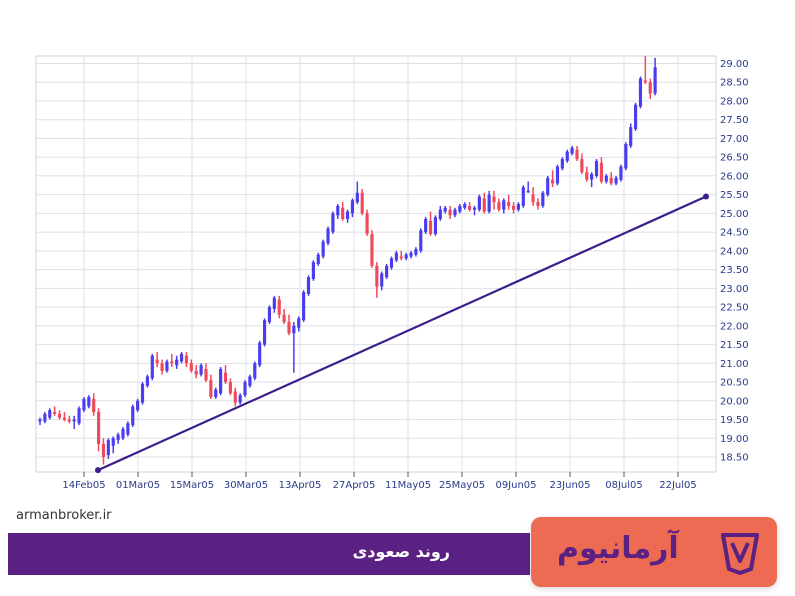 Image resolution: width=795 pixels, height=596 pixels. What do you see at coordinates (734, 139) in the screenshot?
I see `y-tick-label: 27.00` at bounding box center [734, 139].